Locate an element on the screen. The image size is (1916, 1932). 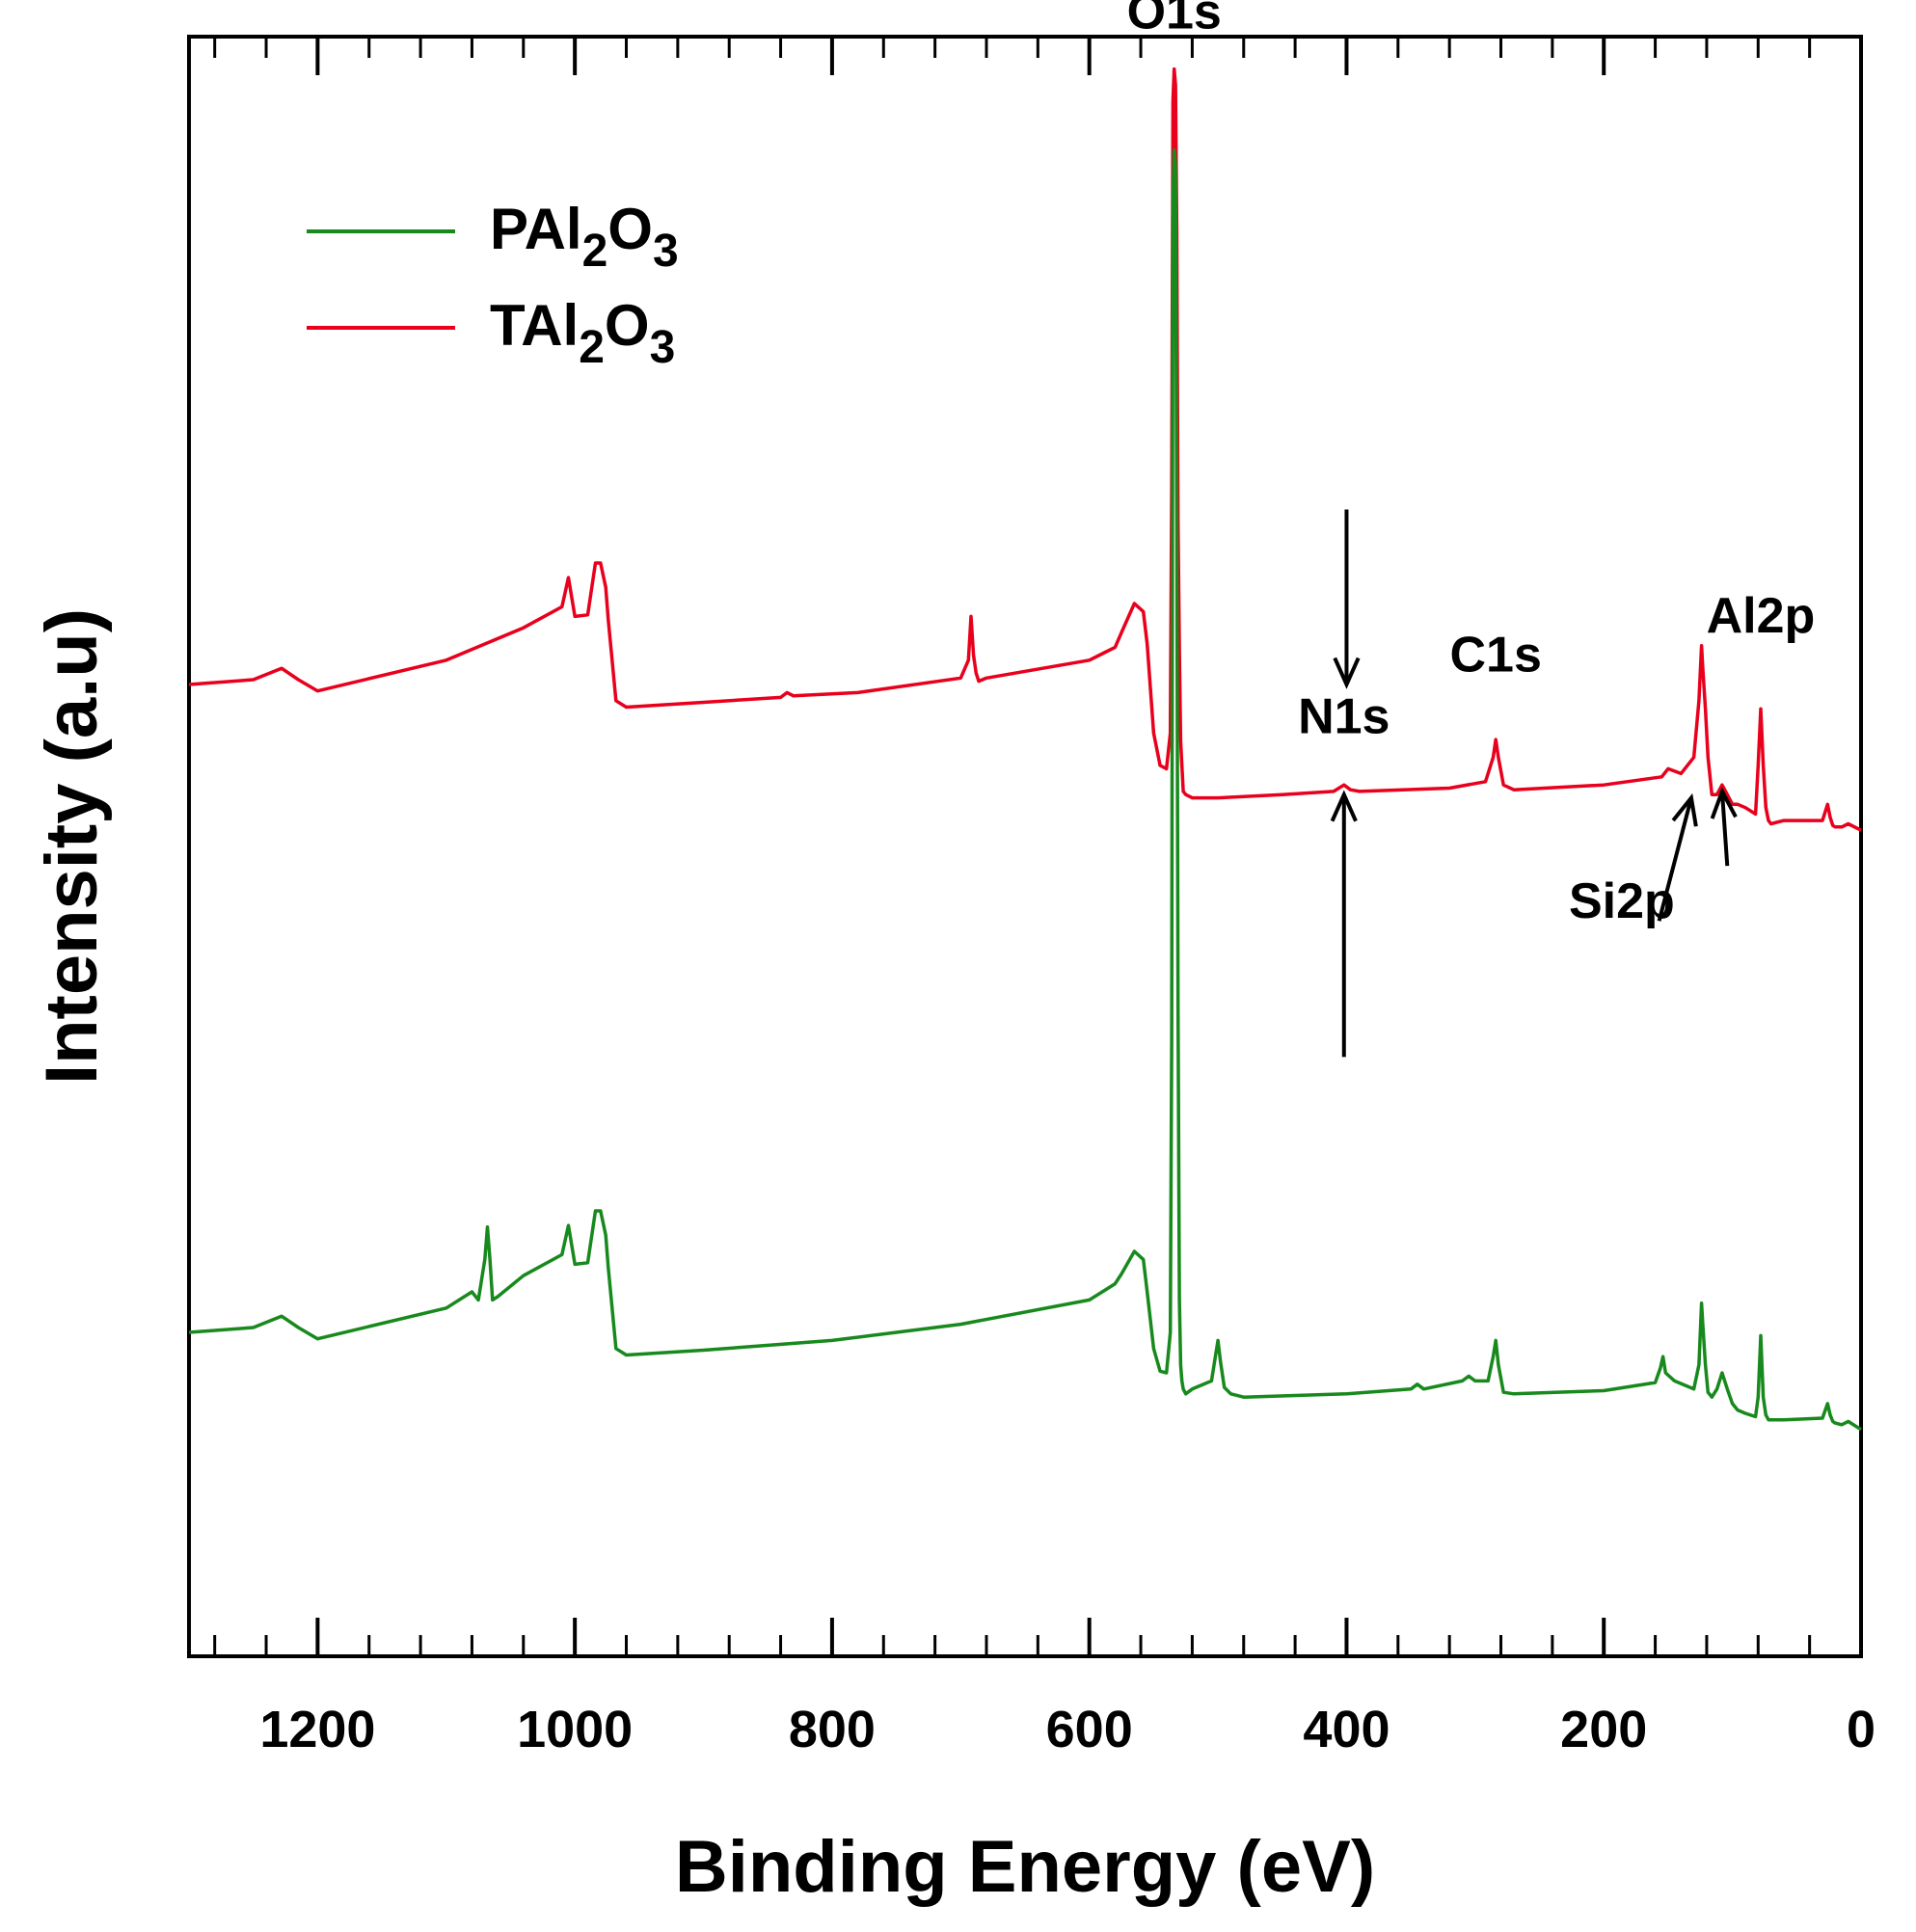
n1s-arrow-up is located at coordinates (1344, 924).